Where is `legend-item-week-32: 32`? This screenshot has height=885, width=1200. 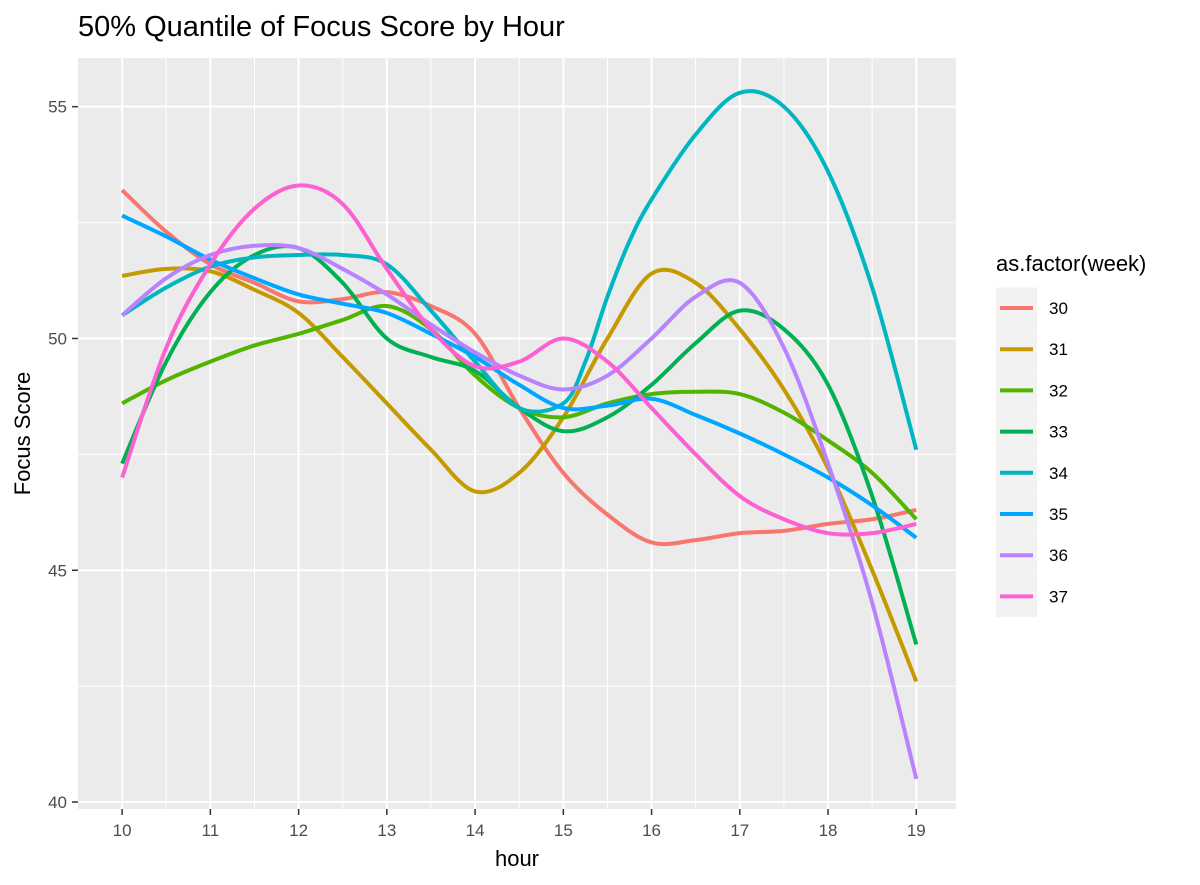 legend-item-week-32: 32 is located at coordinates (1032, 390).